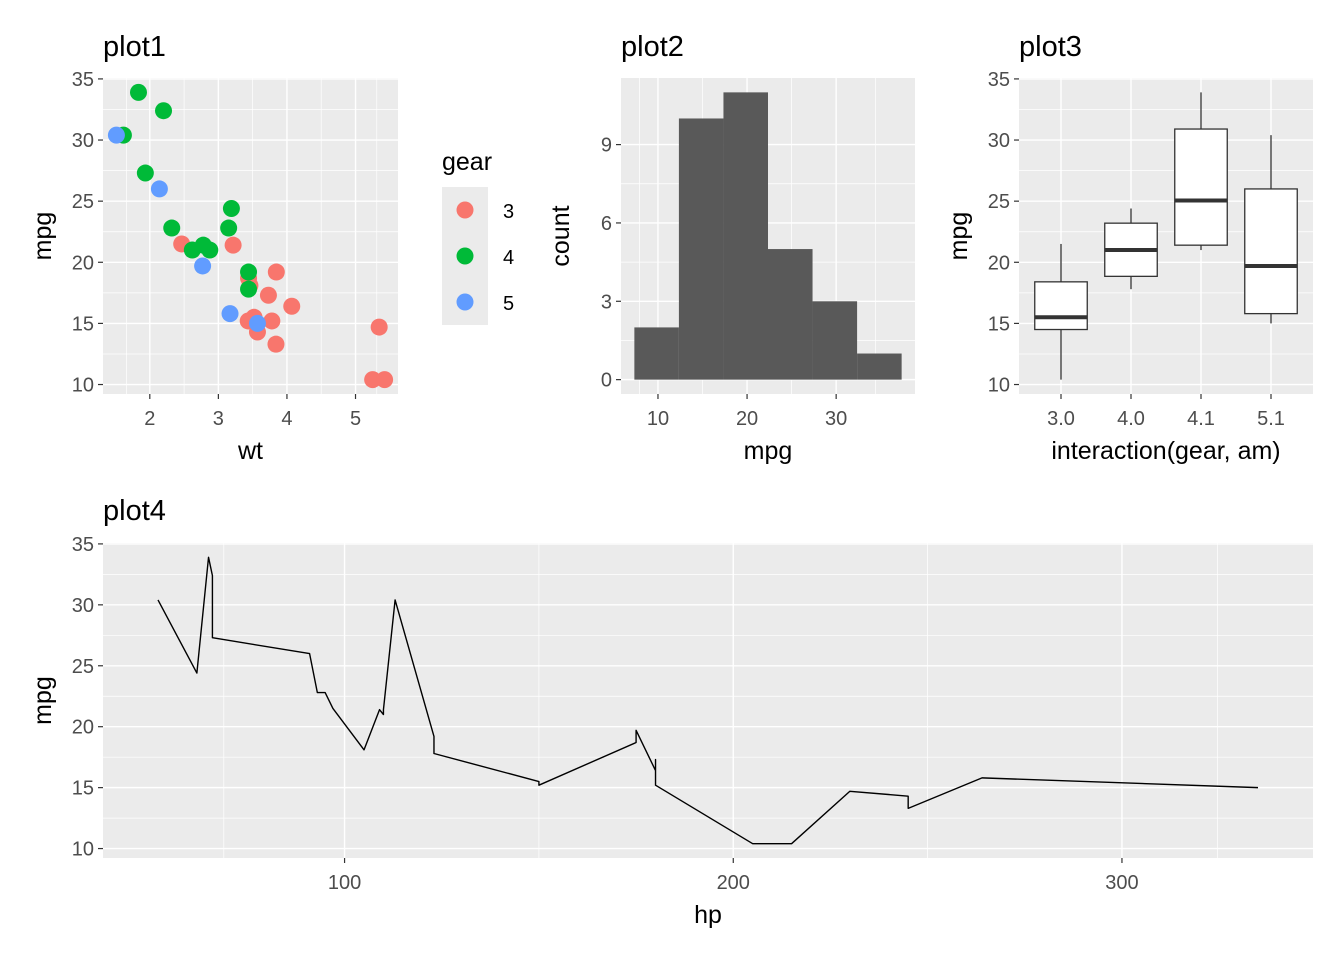 The image size is (1344, 960). I want to click on plot1-y-tick-label: 35, so click(83, 80).